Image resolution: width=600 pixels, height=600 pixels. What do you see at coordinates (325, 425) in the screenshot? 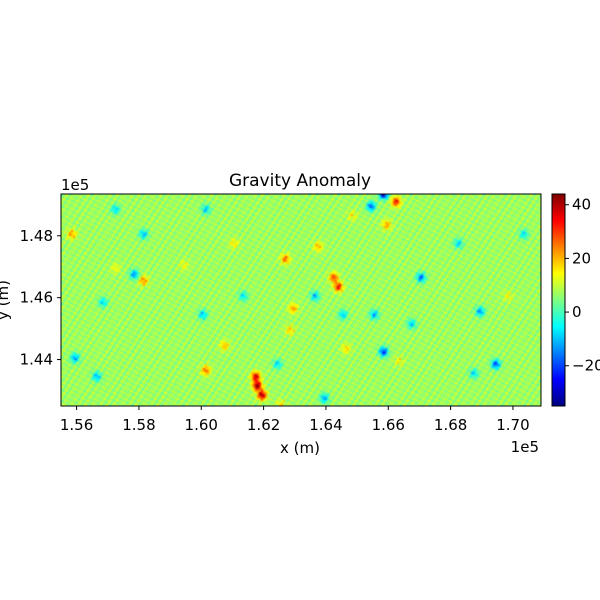
I see `x-tick-label: 1.64` at bounding box center [325, 425].